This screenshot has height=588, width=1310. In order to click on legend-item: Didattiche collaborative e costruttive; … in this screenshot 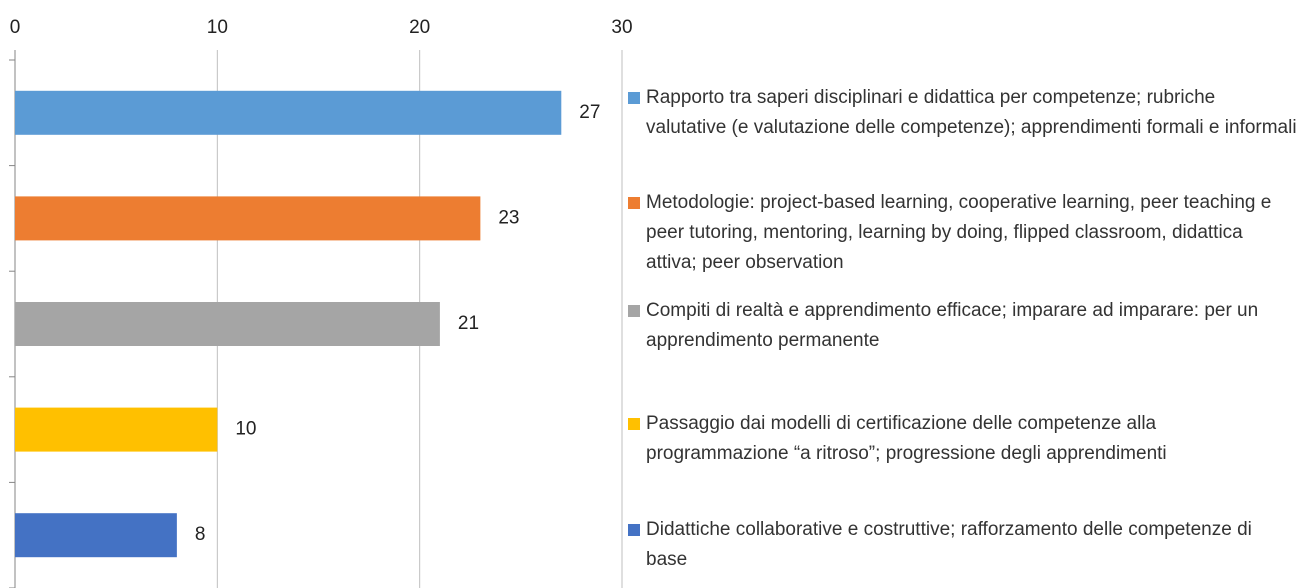, I will do `click(963, 545)`.